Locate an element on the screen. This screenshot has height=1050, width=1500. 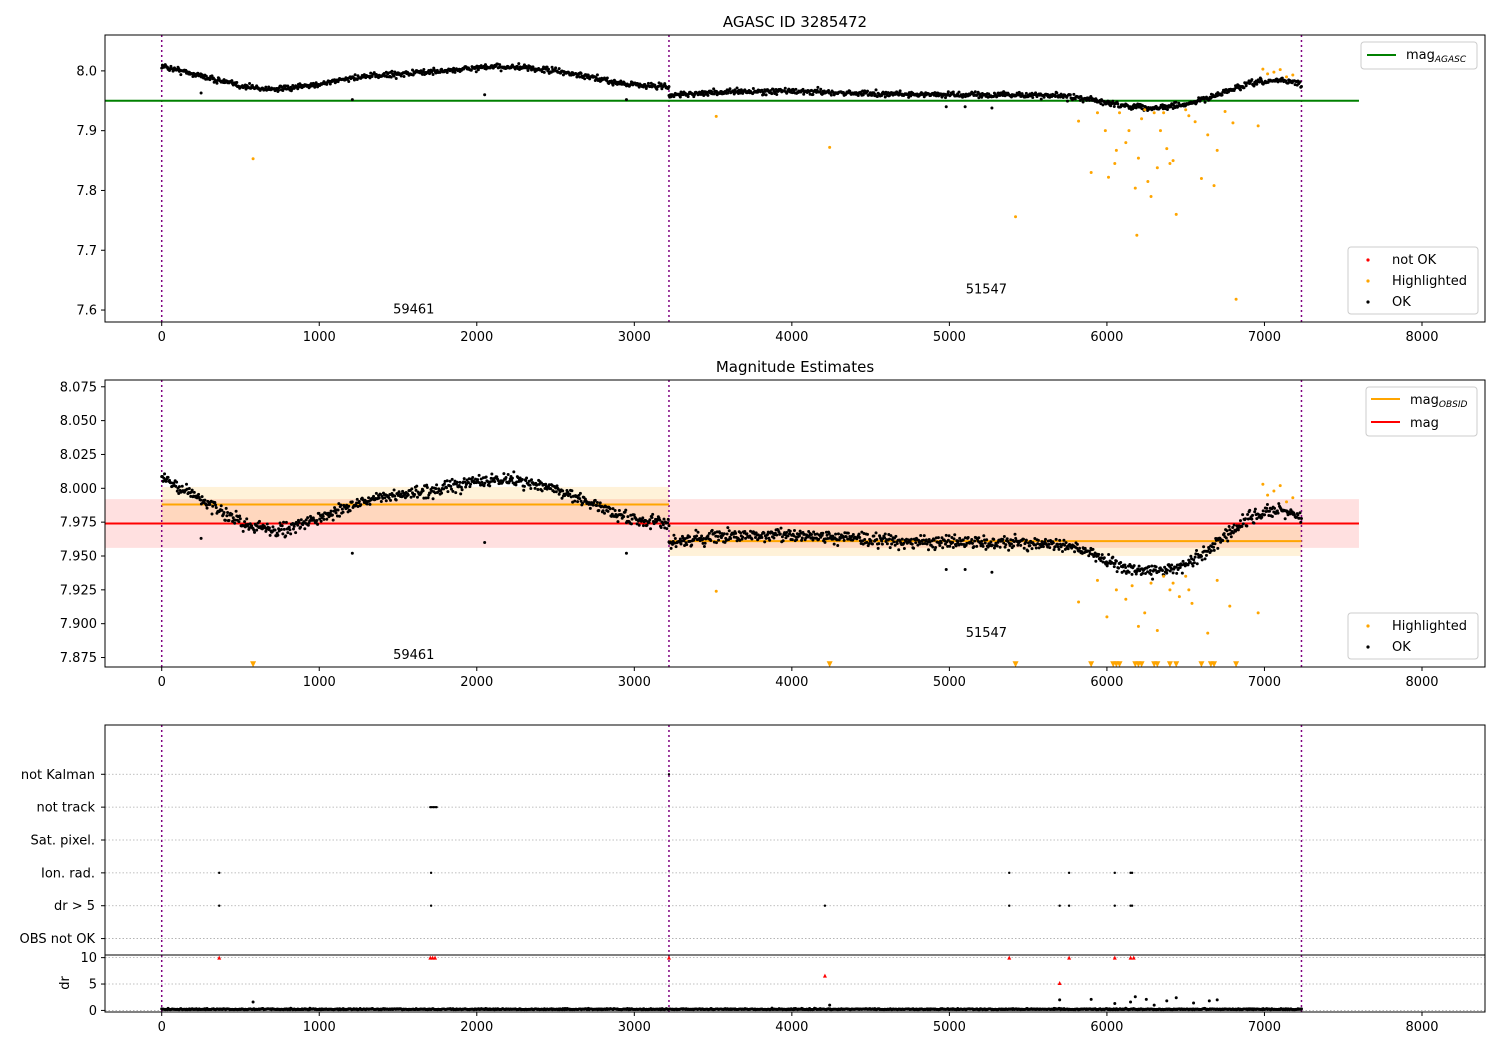
highlighted-legend-marker-mag is located at coordinates (1368, 626).